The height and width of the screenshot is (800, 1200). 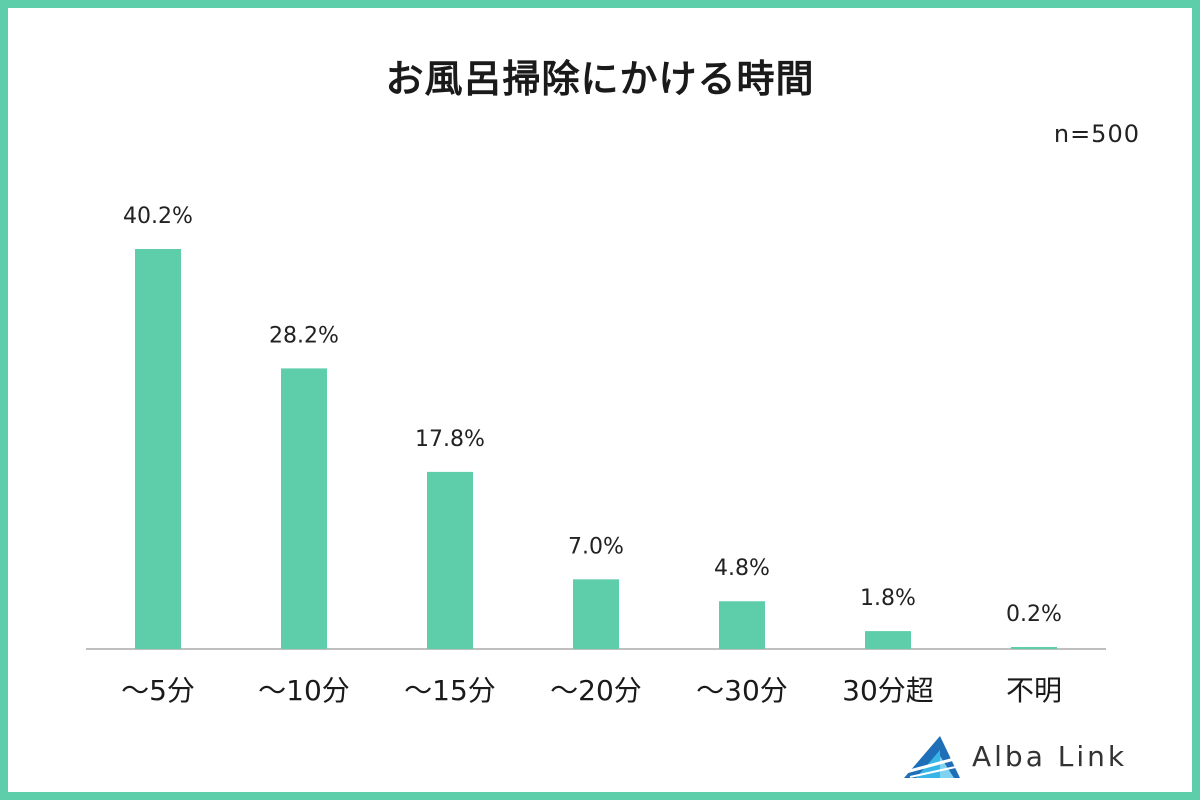 What do you see at coordinates (158, 690) in the screenshot?
I see `x-tick-label: ～5分` at bounding box center [158, 690].